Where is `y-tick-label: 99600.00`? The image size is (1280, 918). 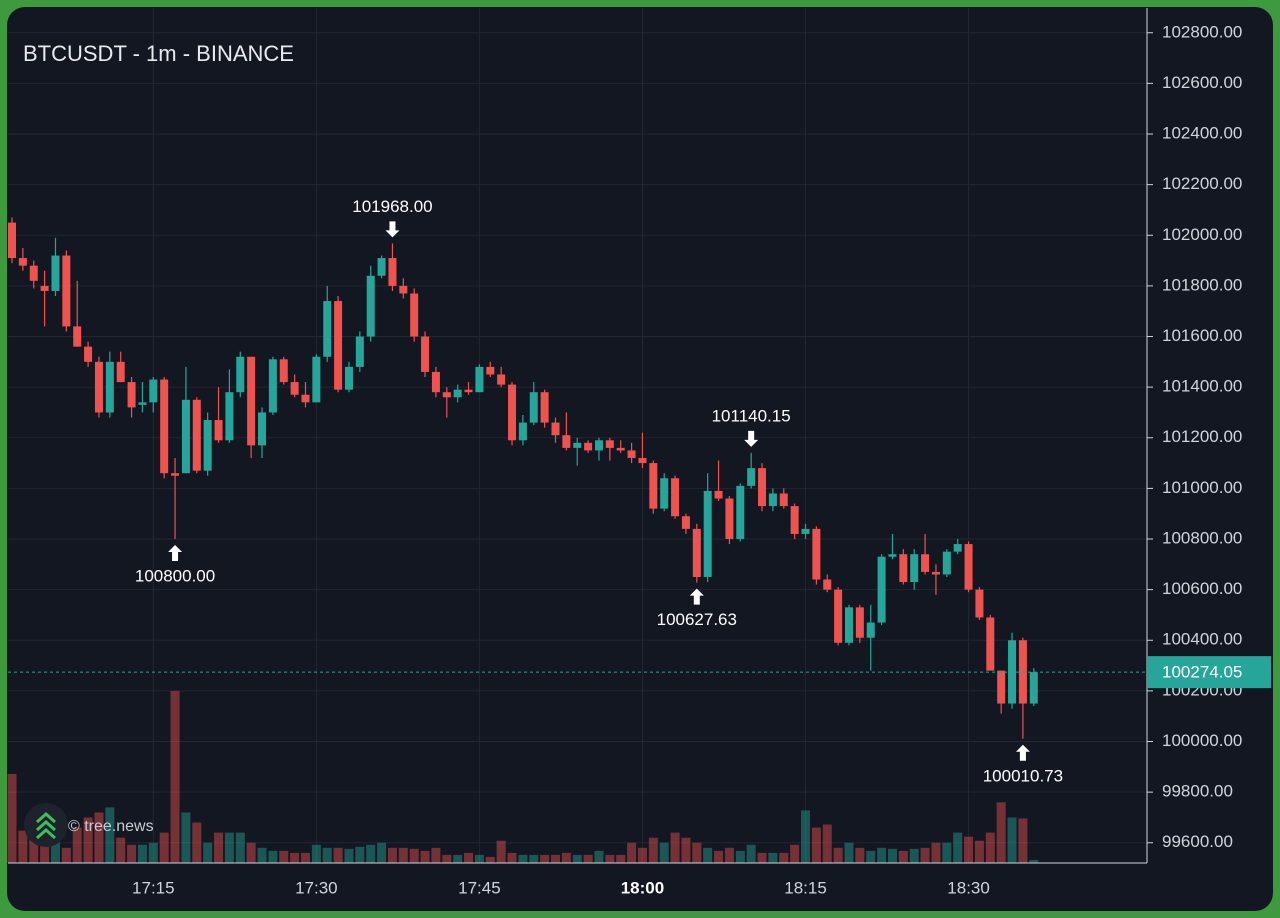
y-tick-label: 99600.00 is located at coordinates (1197, 841).